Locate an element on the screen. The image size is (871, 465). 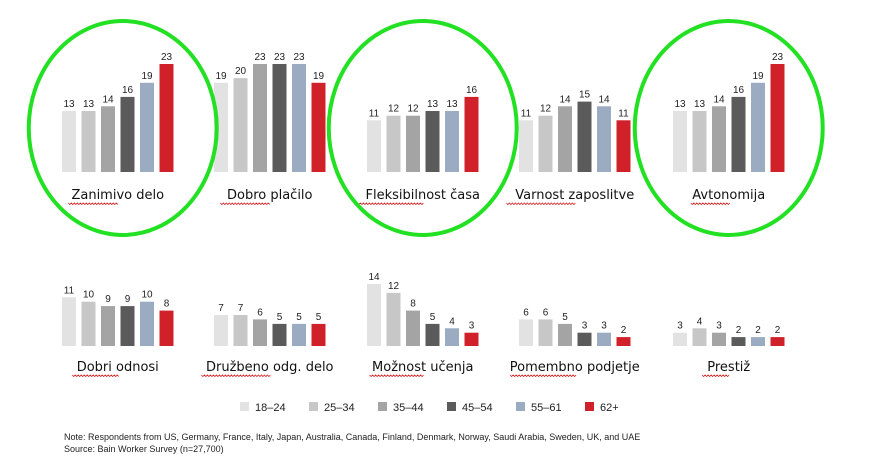
legend-label: 25–34 is located at coordinates (339, 408).